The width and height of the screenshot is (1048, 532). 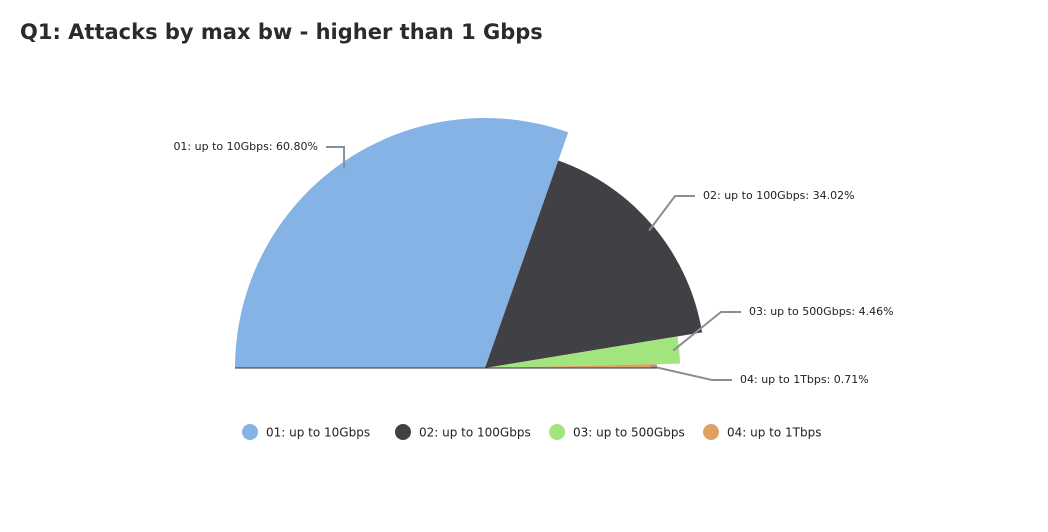 What do you see at coordinates (804, 379) in the screenshot?
I see `data-label: 04: up to 1Tbps: 0.71%` at bounding box center [804, 379].